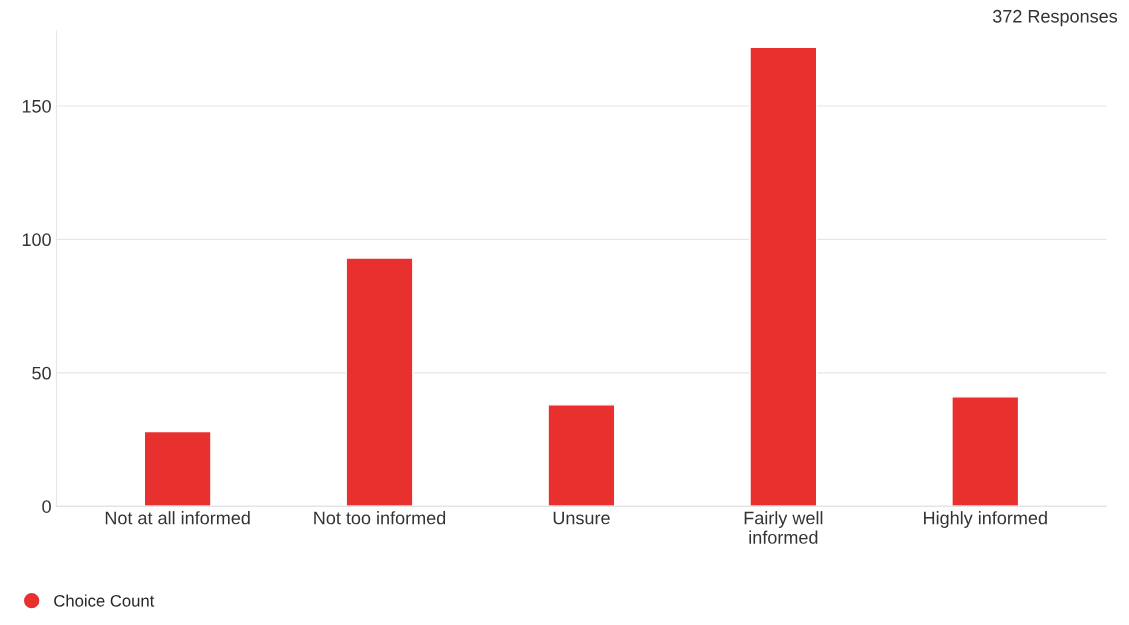 The height and width of the screenshot is (625, 1129). Describe the element at coordinates (36, 240) in the screenshot. I see `y-tick-label: 100` at that location.